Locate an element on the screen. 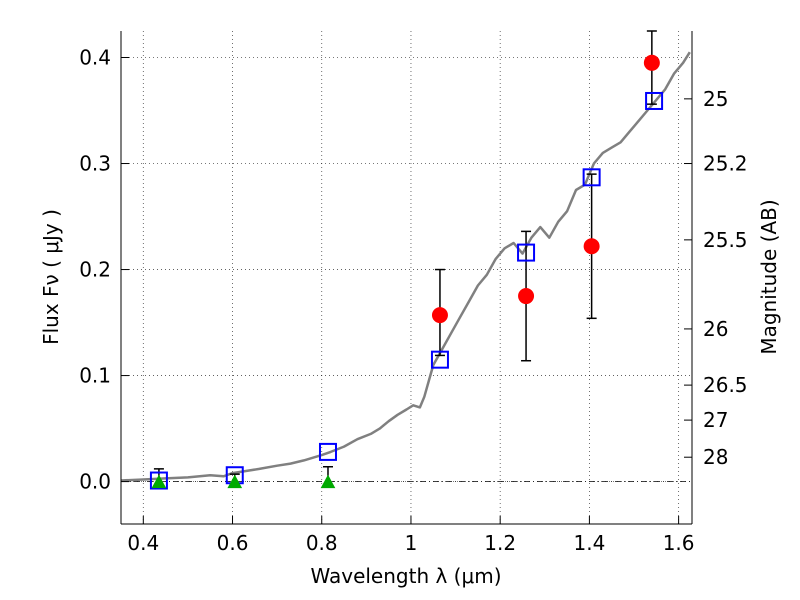 The height and width of the screenshot is (600, 800). y-axis-label: Flux Fν ( μJy ) is located at coordinates (51, 277).